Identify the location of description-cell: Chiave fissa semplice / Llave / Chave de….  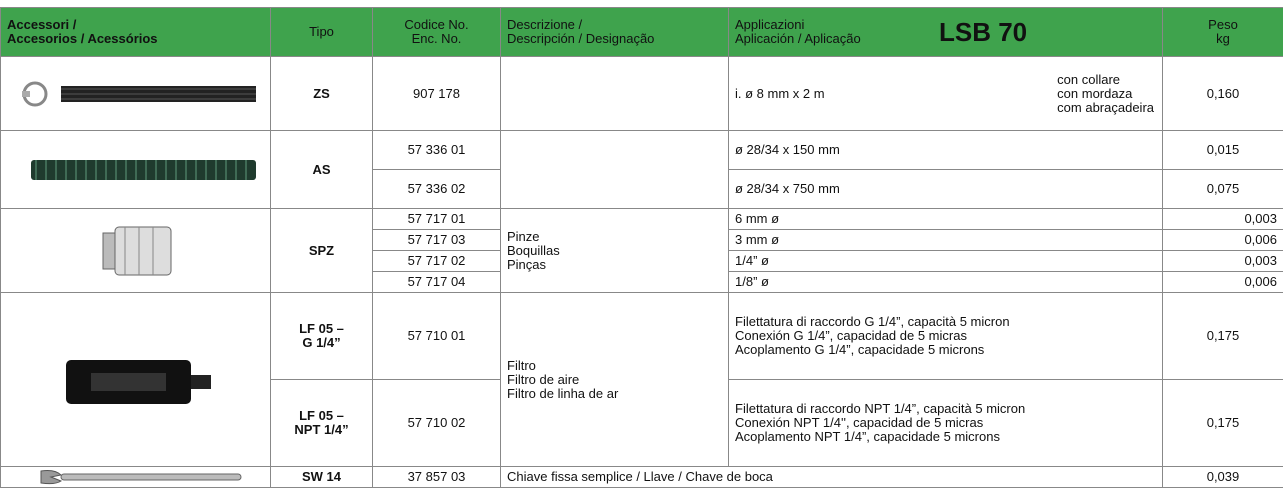
(831, 477).